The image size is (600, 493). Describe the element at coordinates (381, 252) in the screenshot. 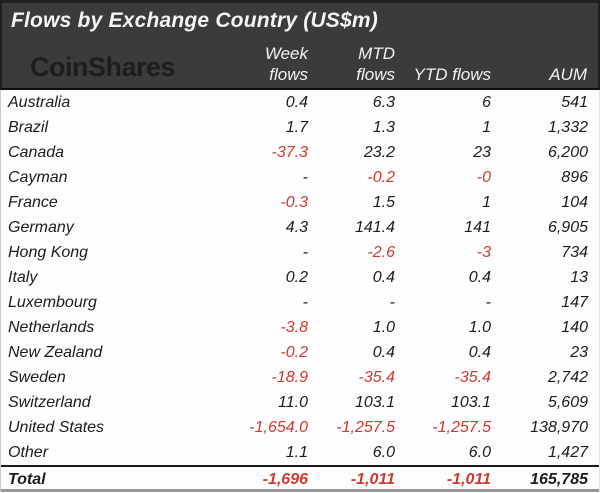

I see `mtd-flows-cell: -2.6` at that location.